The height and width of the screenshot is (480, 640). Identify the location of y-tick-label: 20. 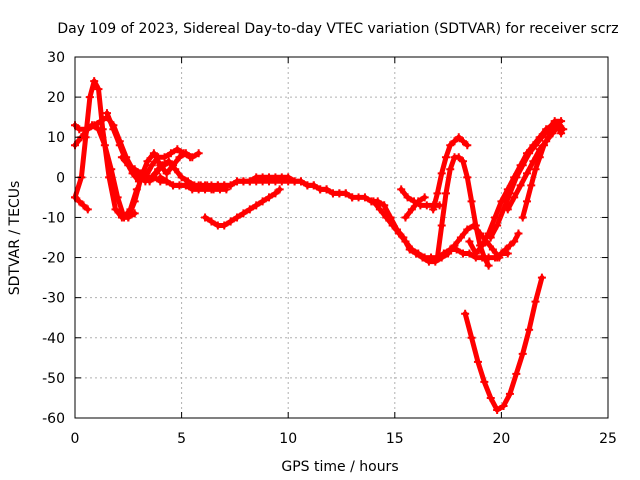
(56, 98).